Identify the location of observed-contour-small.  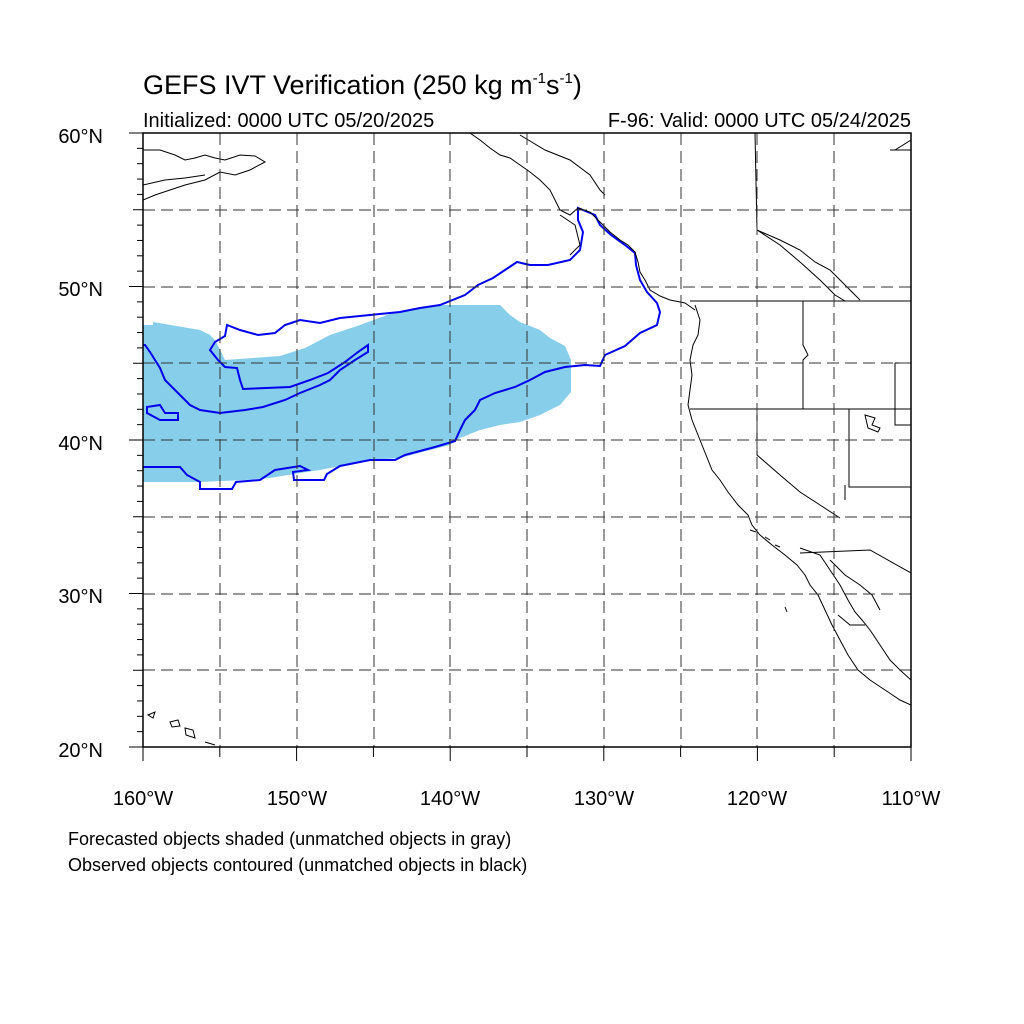
(162, 412).